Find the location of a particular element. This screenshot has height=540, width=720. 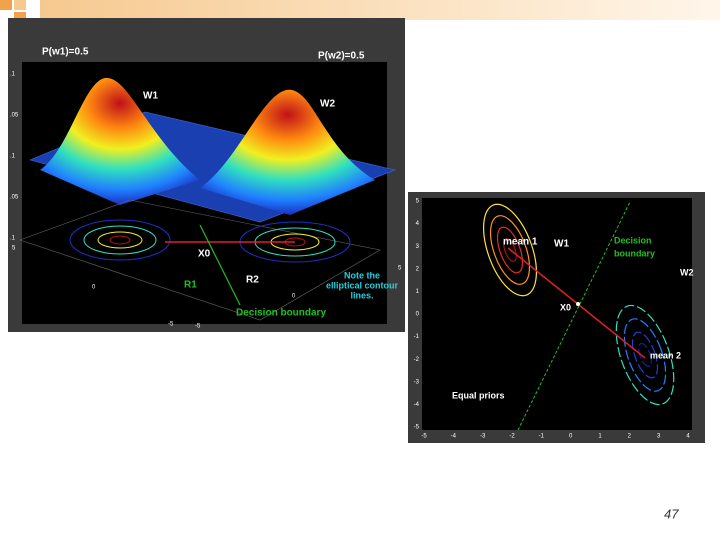

boundary-label: Decision boundary is located at coordinates (281, 313).